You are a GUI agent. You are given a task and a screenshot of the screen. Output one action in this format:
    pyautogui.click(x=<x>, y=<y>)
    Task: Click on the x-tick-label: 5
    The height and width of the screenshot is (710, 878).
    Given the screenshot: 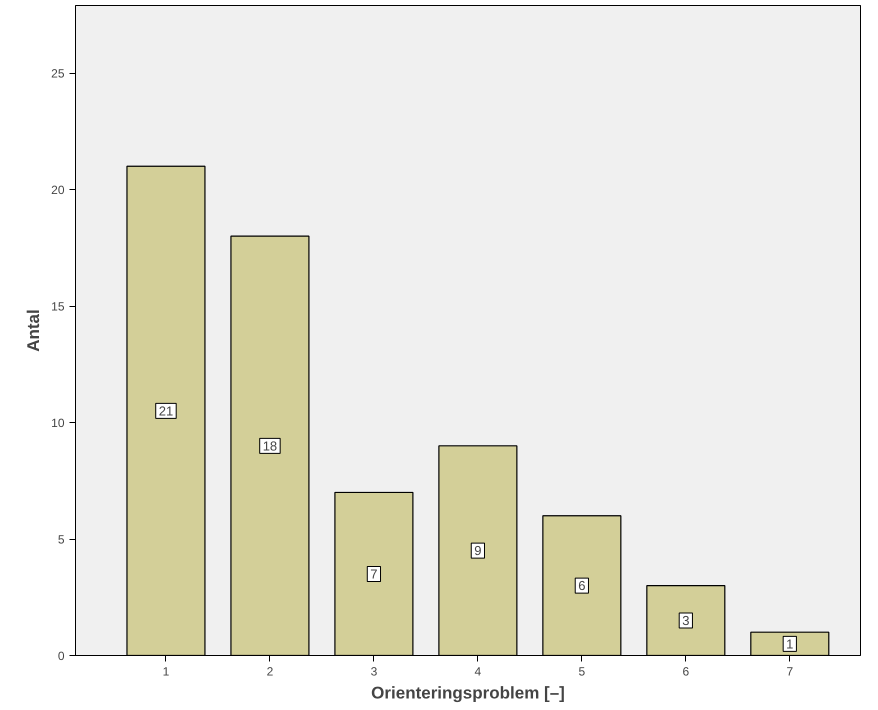 What is the action you would take?
    pyautogui.click(x=582, y=671)
    